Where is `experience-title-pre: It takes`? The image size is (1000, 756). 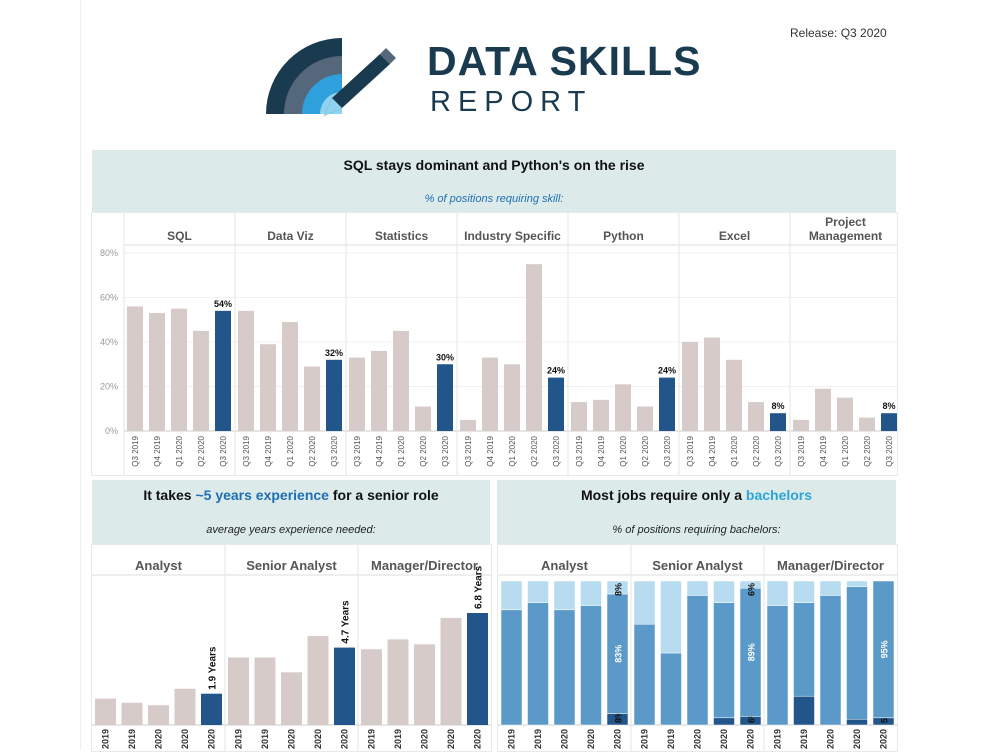 experience-title-pre: It takes is located at coordinates (169, 495).